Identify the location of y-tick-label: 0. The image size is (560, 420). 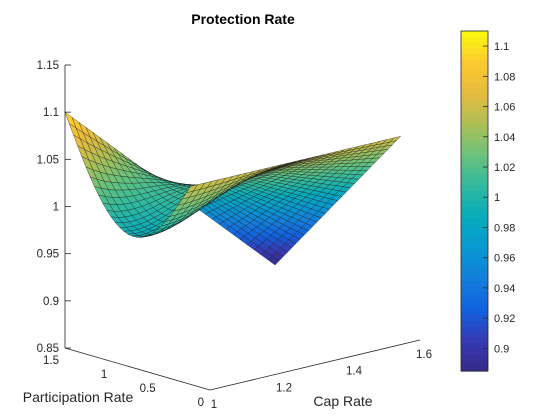
(201, 403).